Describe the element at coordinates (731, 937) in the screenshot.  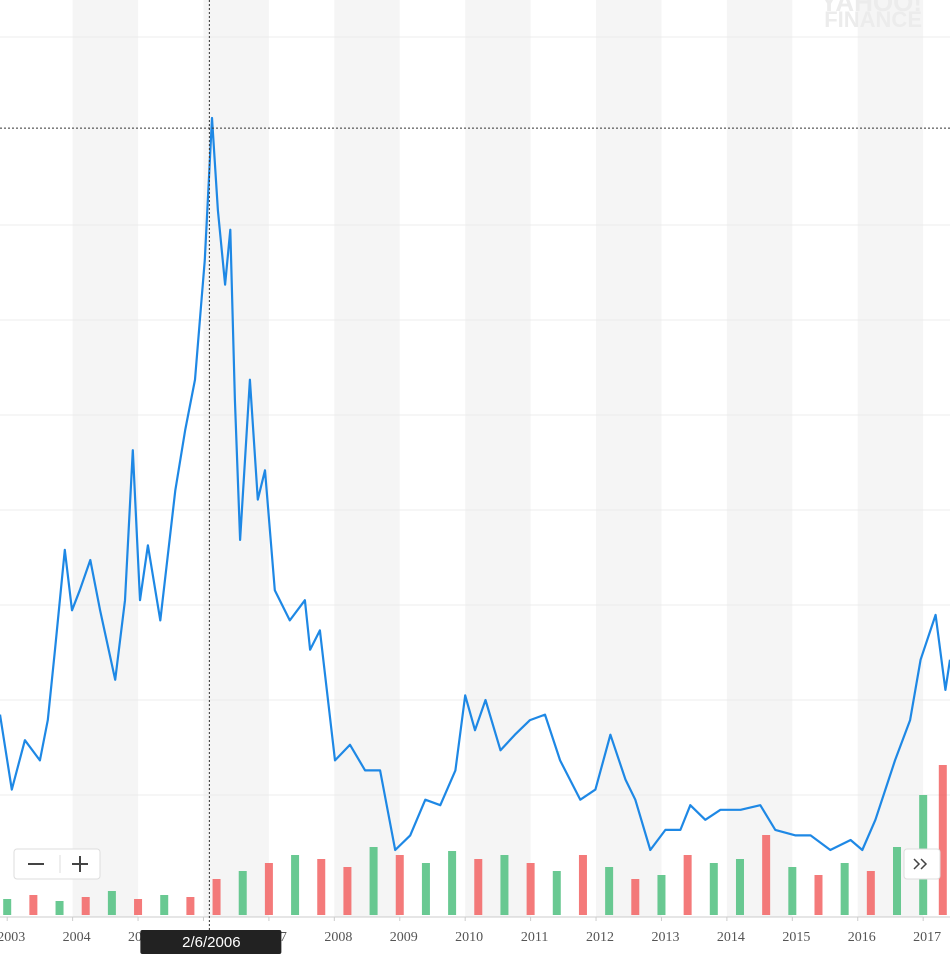
I see `x-tick-label: 2014` at that location.